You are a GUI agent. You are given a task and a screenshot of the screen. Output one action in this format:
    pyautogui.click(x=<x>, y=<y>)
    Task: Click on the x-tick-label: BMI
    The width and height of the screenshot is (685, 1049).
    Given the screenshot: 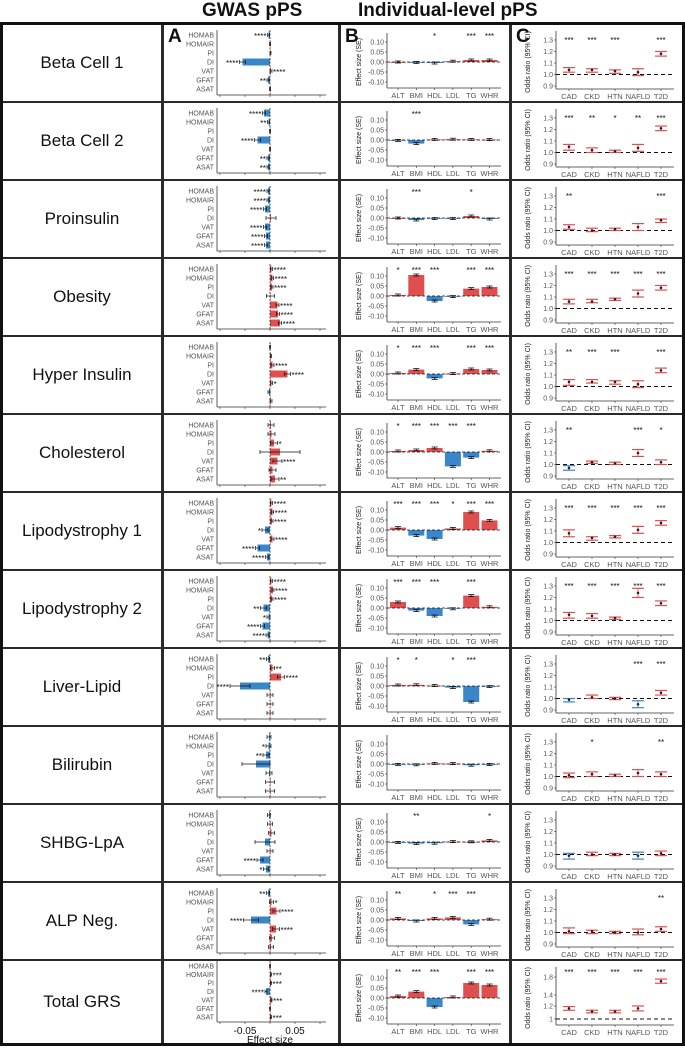 What is the action you would take?
    pyautogui.click(x=416, y=953)
    